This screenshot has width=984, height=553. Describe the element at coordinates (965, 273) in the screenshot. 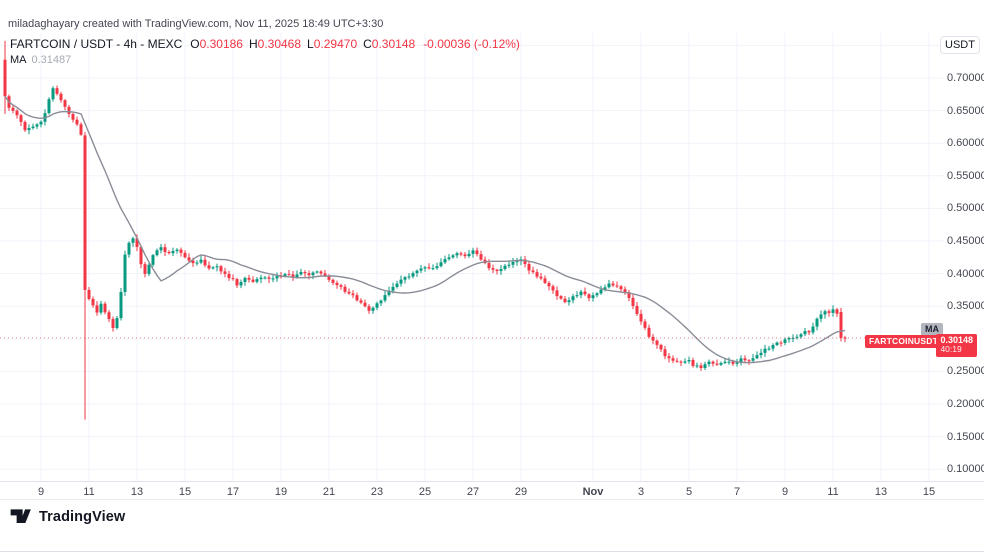

I see `price-axis-label: 0.40000` at that location.